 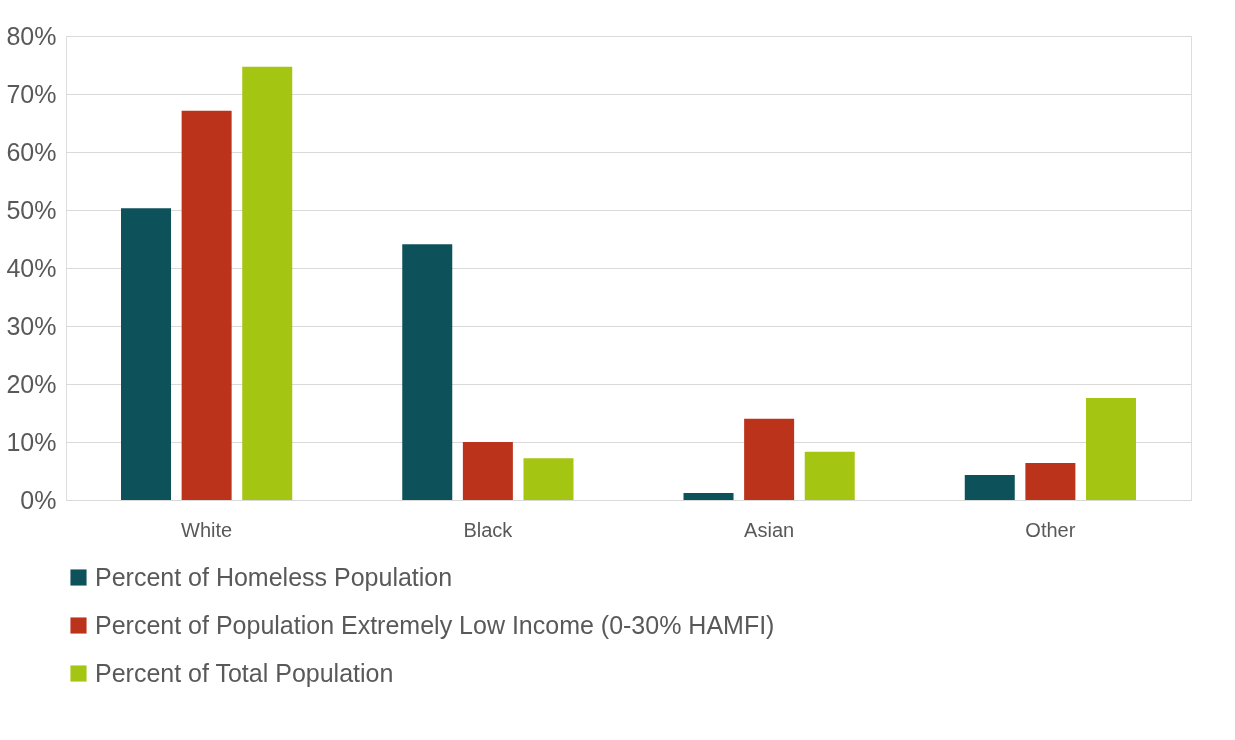 What do you see at coordinates (1050, 529) in the screenshot?
I see `x-tick-label: Other` at bounding box center [1050, 529].